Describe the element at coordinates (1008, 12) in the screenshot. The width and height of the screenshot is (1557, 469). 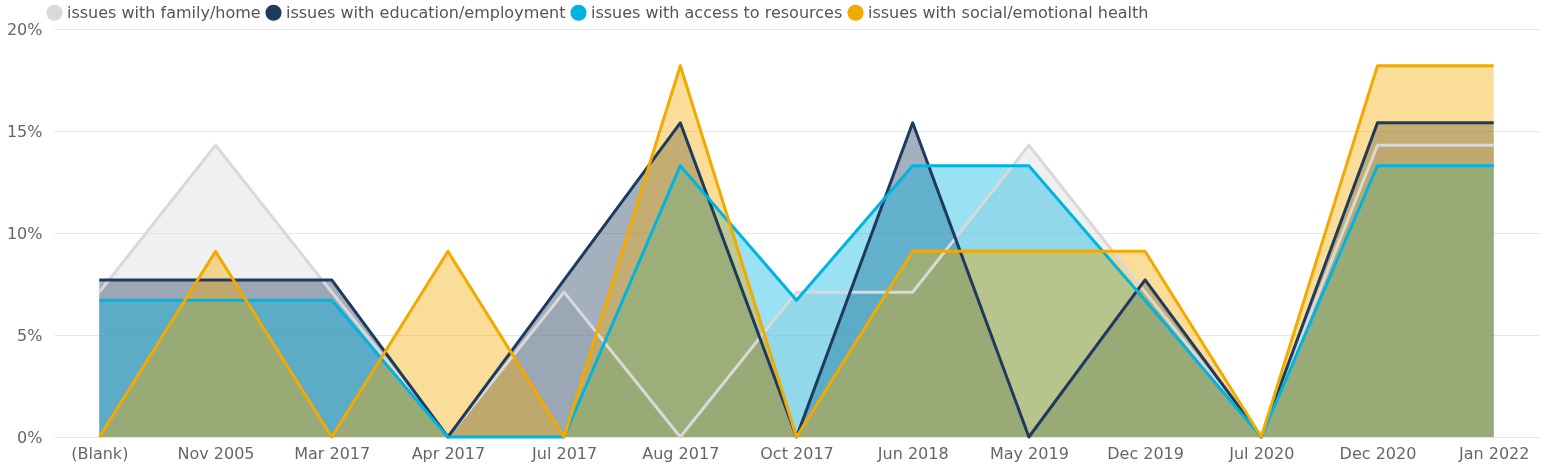
I see `legend-label: issues with social/emotional health` at that location.